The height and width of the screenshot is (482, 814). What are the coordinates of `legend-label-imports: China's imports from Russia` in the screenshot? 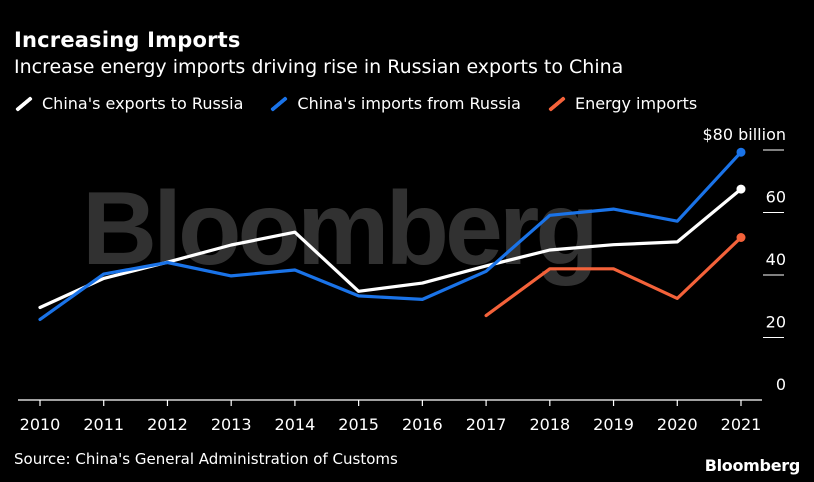 It's located at (409, 103).